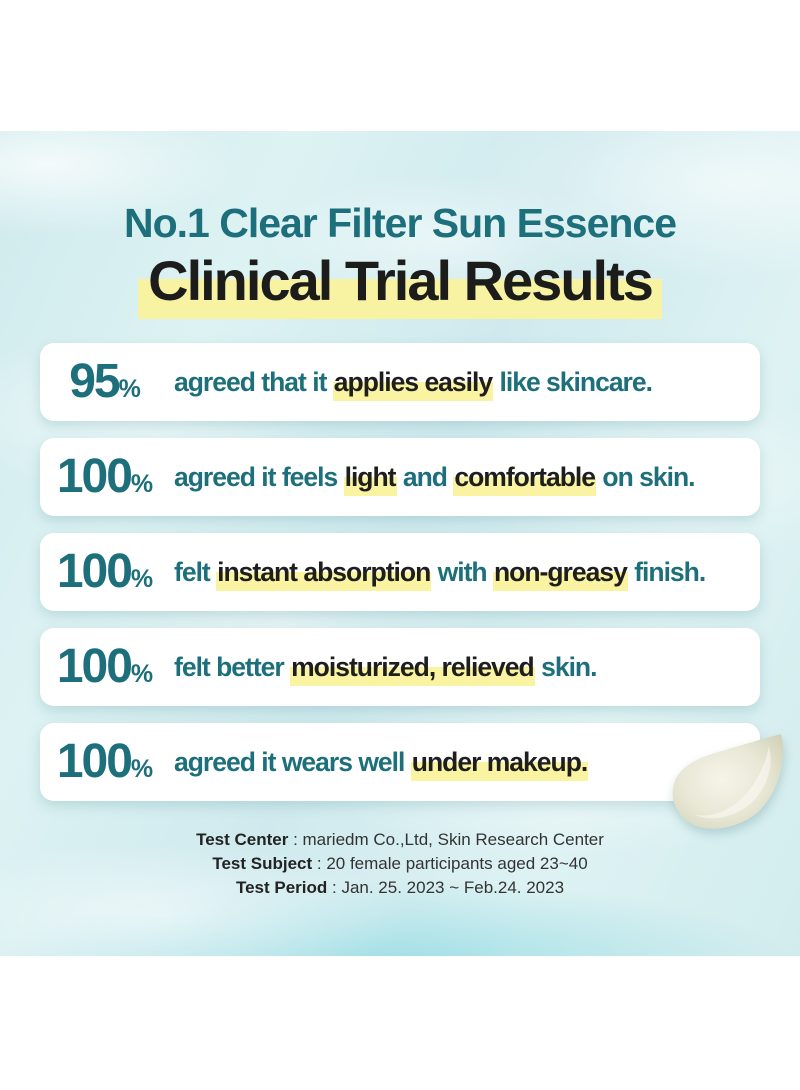 The width and height of the screenshot is (800, 1090). Describe the element at coordinates (253, 381) in the screenshot. I see `statement-text: agreed that it` at that location.